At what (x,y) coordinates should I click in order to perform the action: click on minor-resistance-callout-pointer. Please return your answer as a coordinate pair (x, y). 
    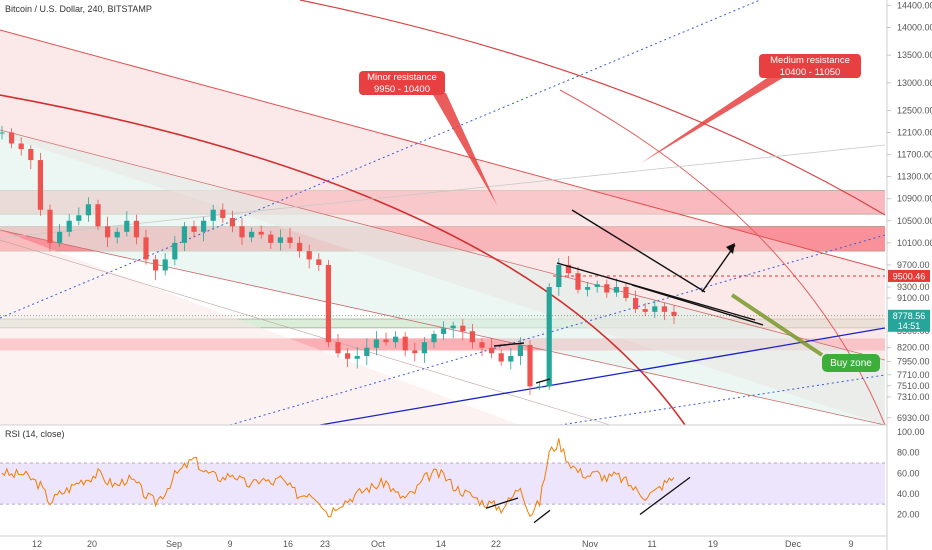
    Looking at the image, I should click on (464, 149).